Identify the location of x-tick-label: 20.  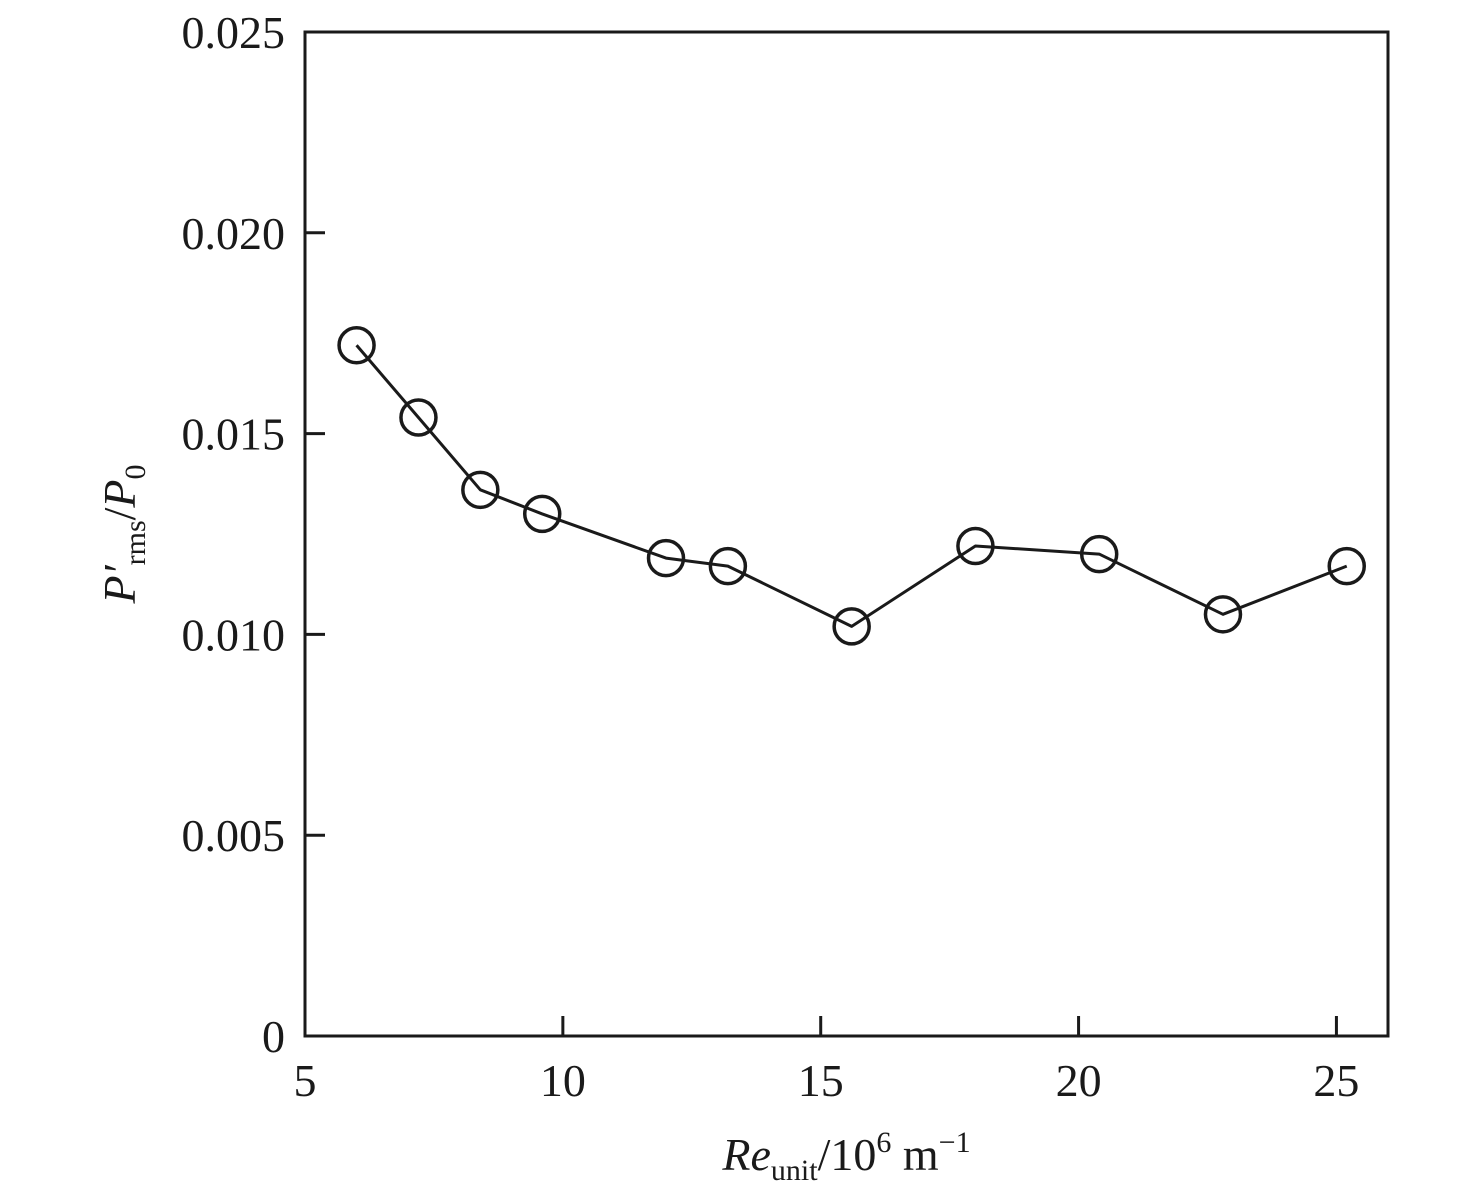
(1079, 1080).